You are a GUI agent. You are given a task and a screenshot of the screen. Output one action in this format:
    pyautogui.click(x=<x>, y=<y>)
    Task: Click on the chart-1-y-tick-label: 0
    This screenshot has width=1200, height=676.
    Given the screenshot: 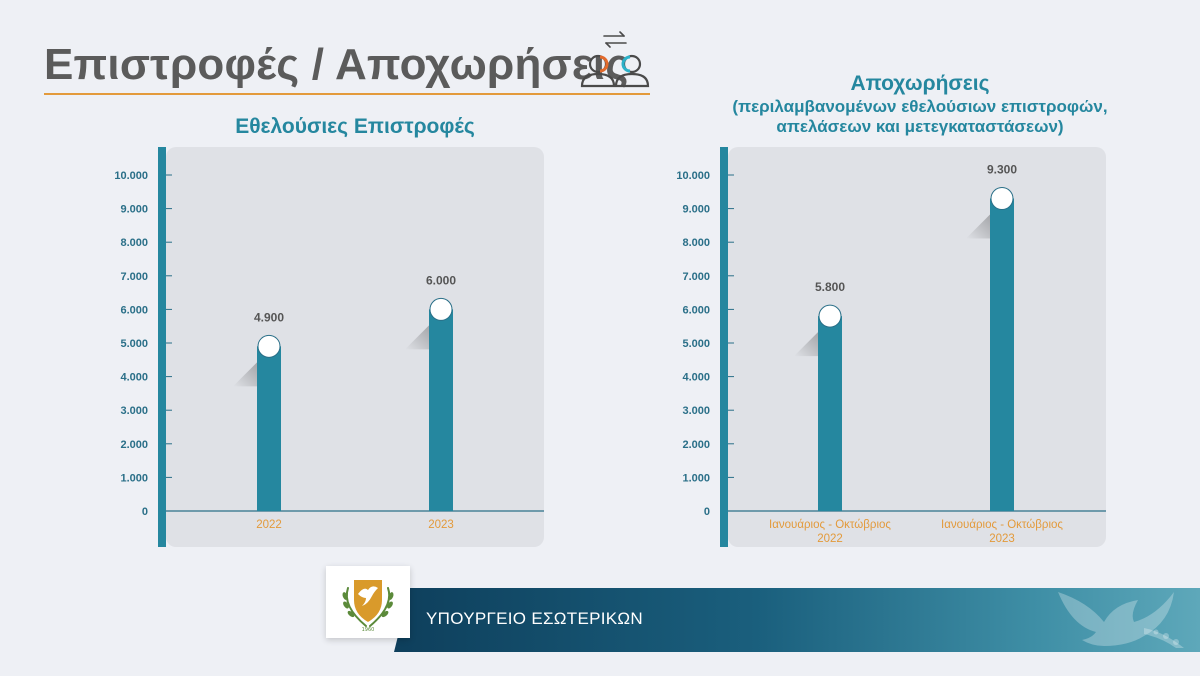 What is the action you would take?
    pyautogui.click(x=145, y=512)
    